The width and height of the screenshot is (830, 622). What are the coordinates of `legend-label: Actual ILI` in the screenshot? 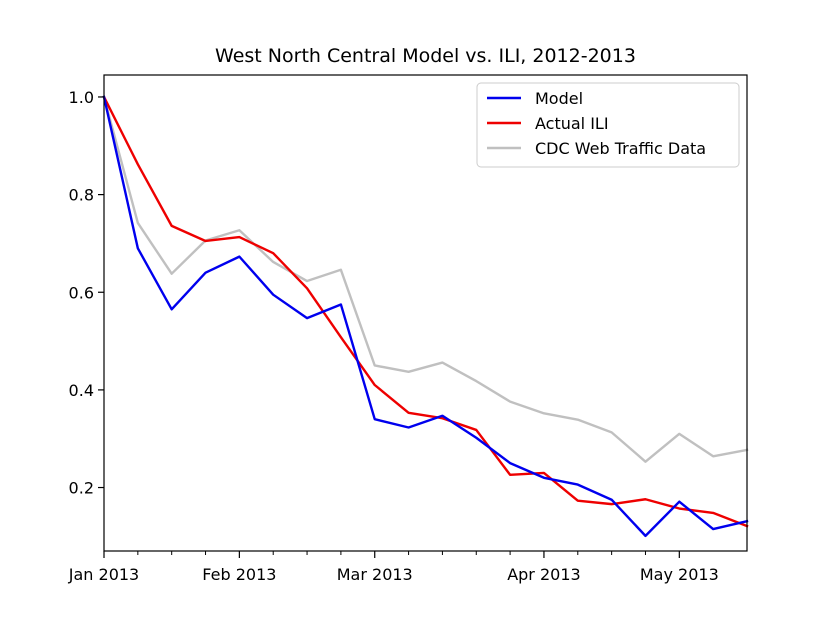 It's located at (572, 123).